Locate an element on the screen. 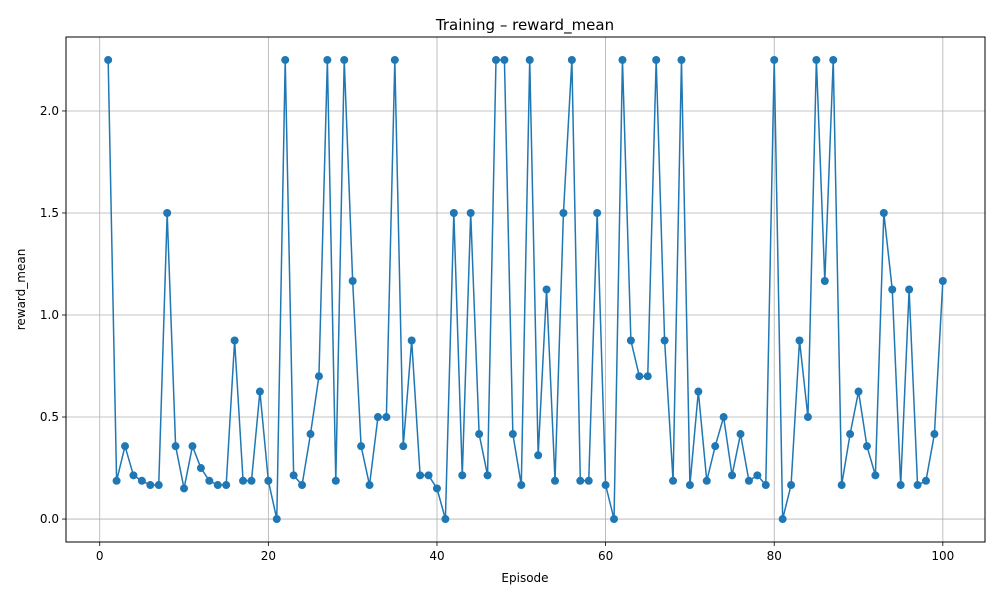 This screenshot has width=1000, height=600. y-tick-label: 0.0 is located at coordinates (49, 519).